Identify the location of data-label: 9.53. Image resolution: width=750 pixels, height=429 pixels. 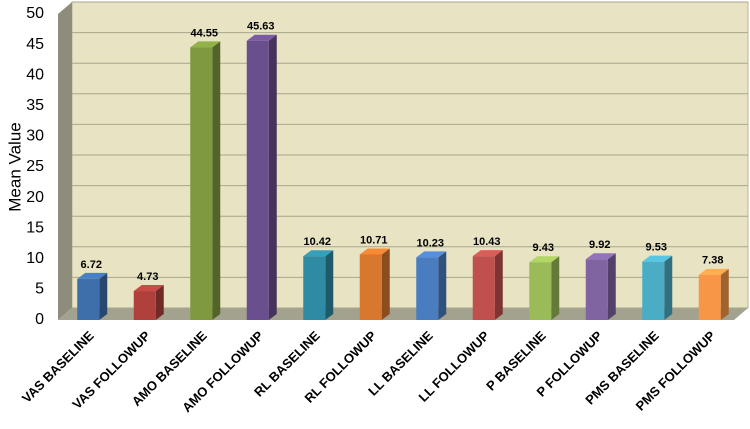
(656, 248).